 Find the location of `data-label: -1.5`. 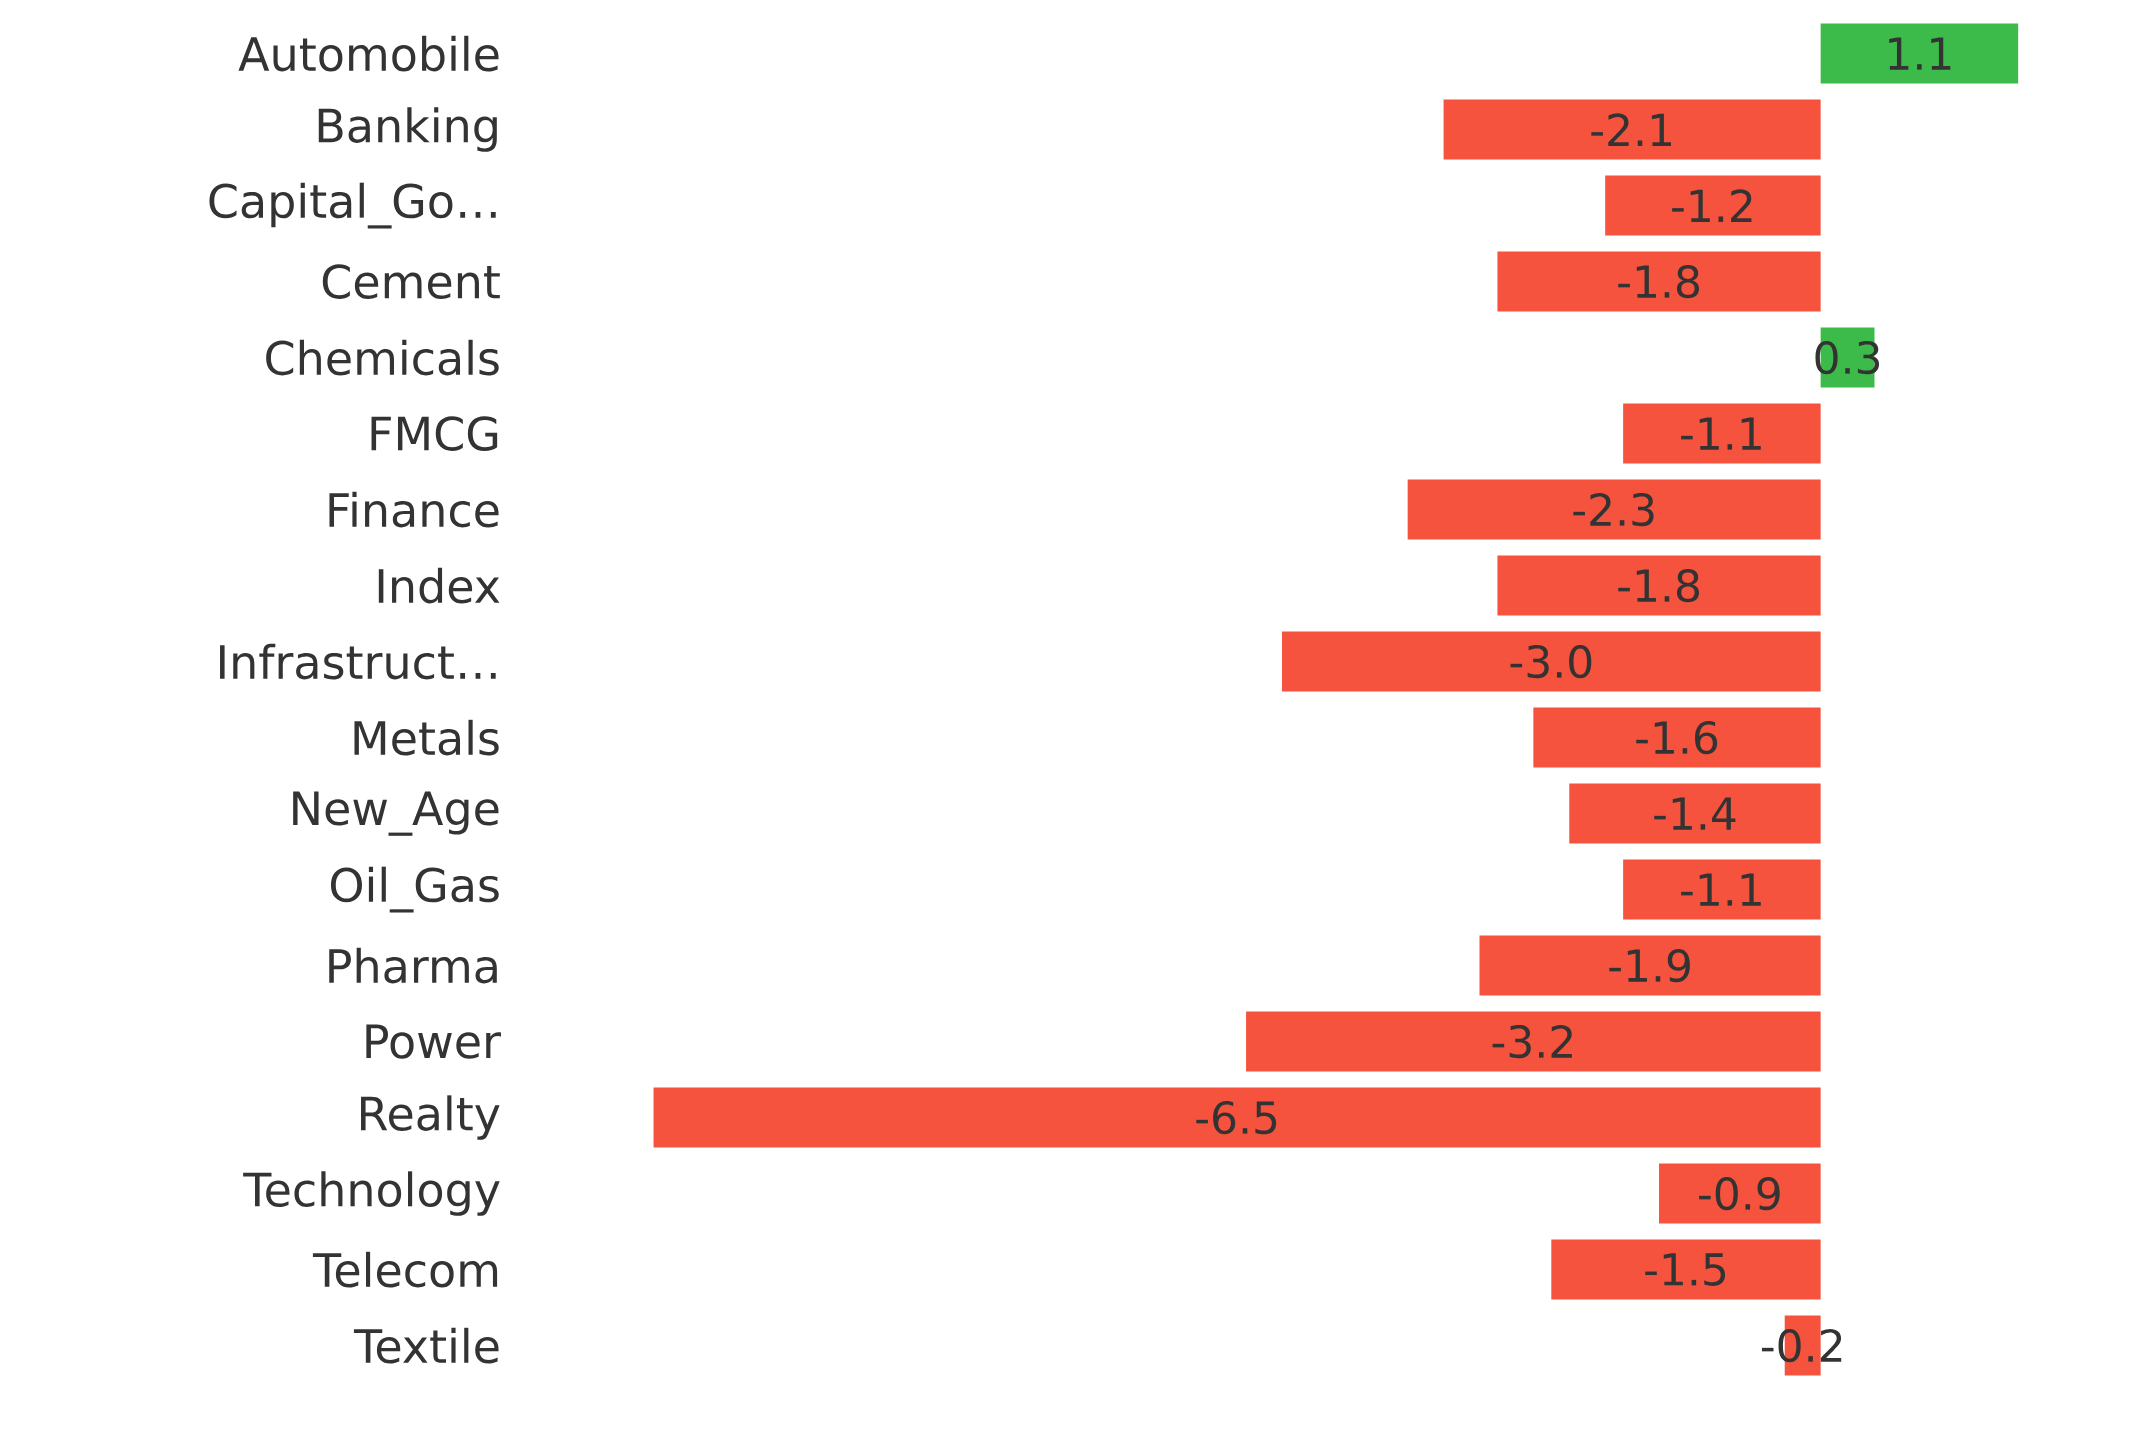

data-label: -1.5 is located at coordinates (1685, 1269).